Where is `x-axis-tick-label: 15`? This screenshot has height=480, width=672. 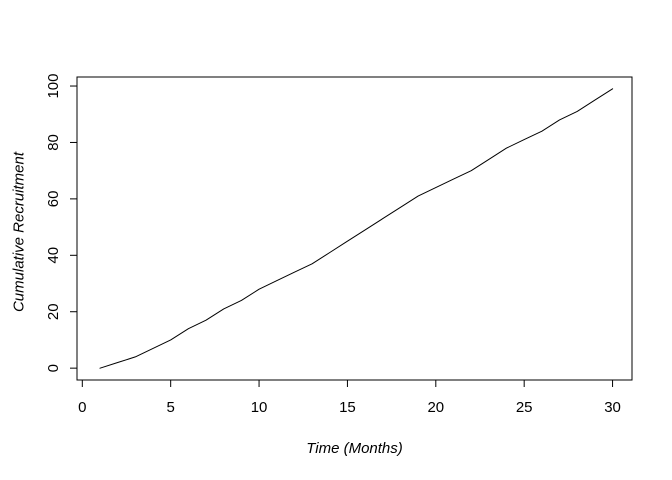 x-axis-tick-label: 15 is located at coordinates (347, 407).